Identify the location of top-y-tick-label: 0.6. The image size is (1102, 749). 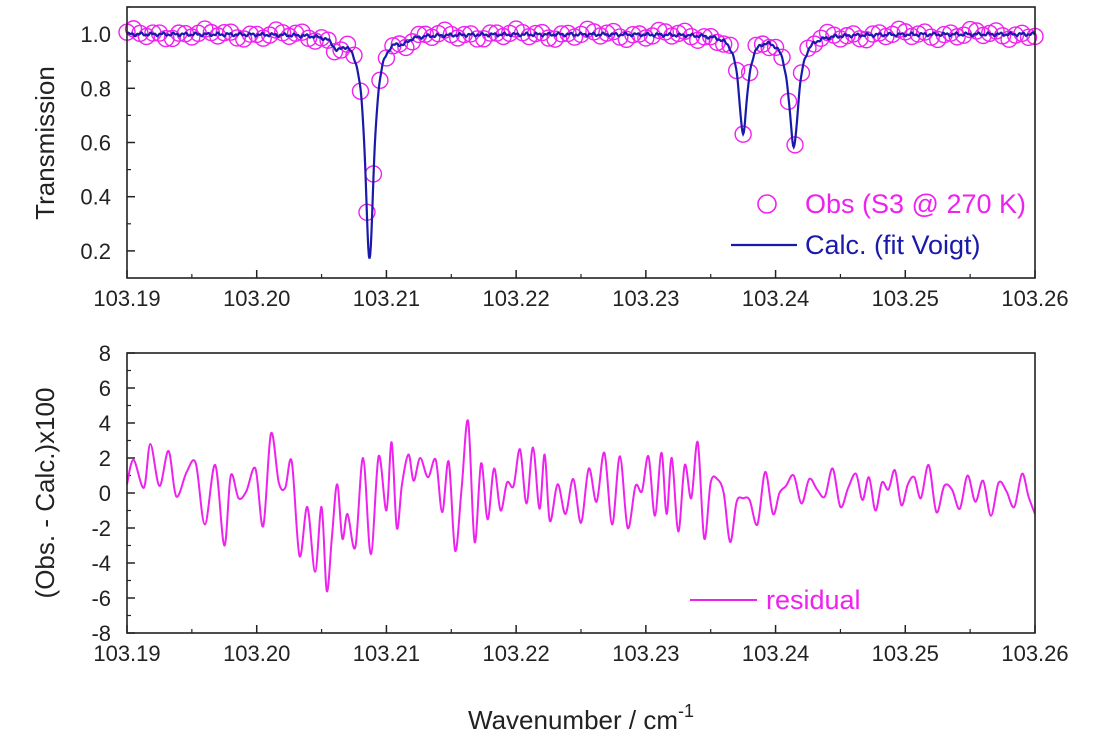
(95, 143).